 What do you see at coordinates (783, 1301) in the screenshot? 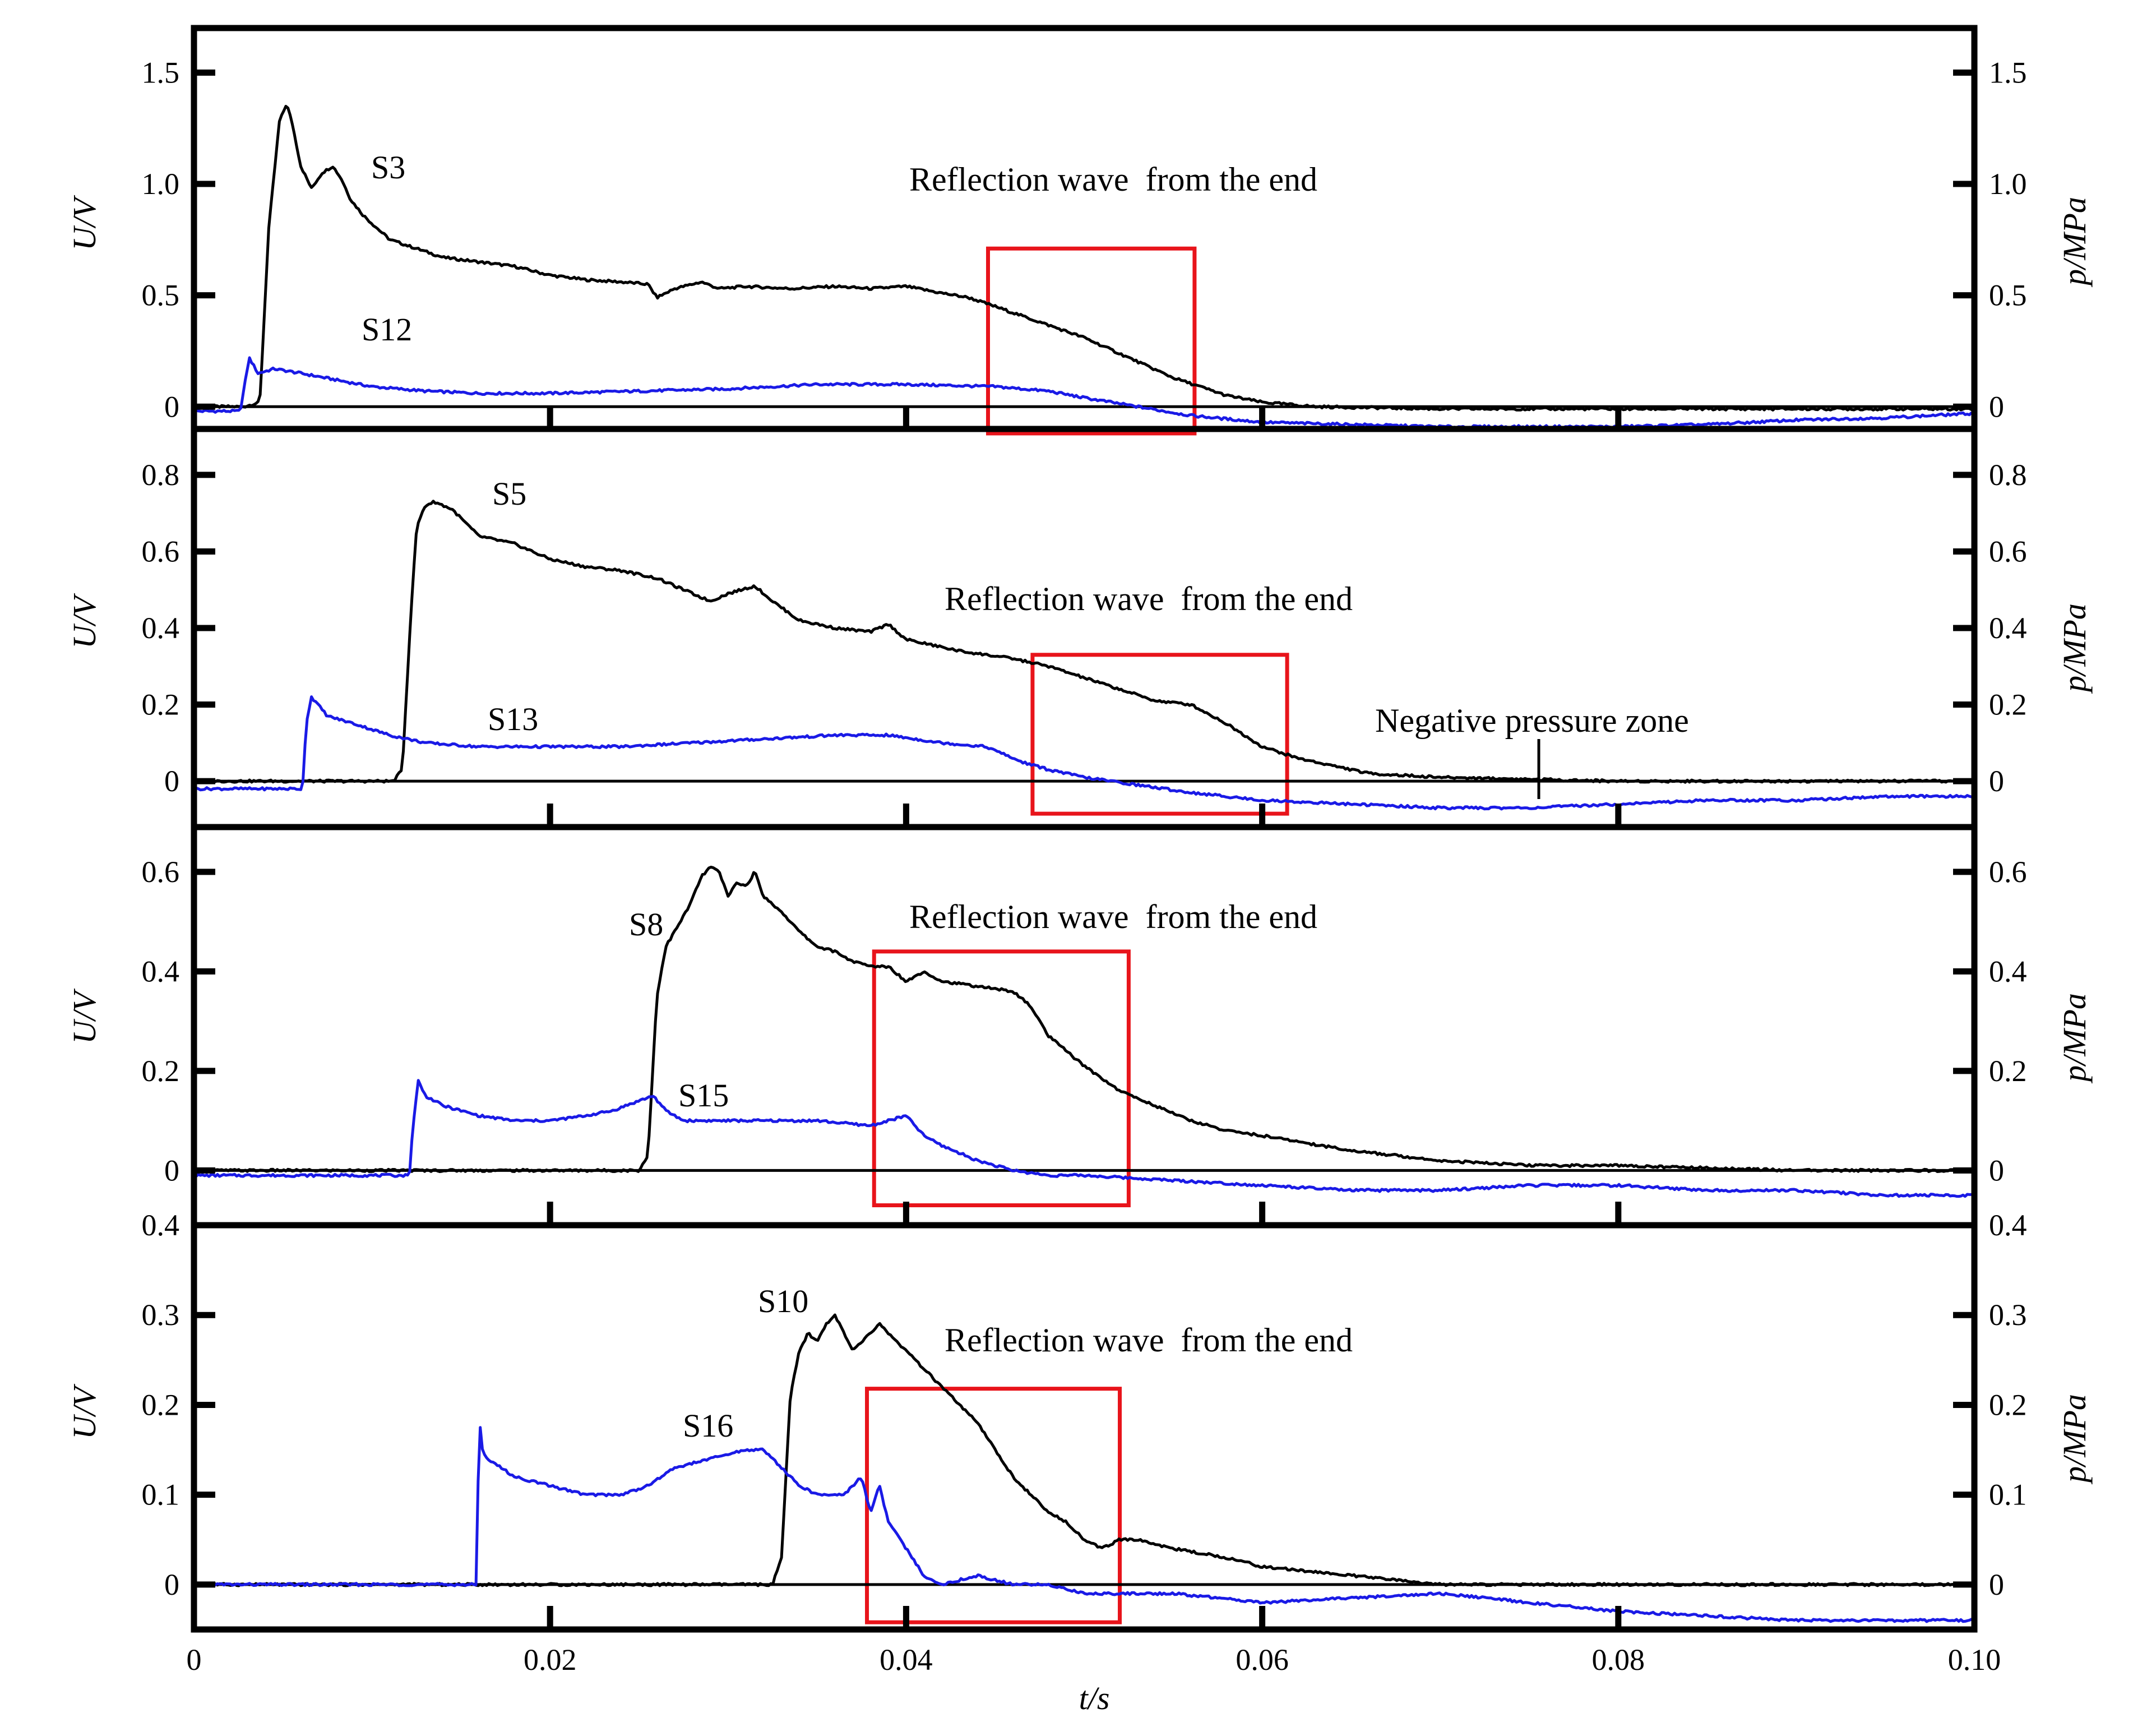
I see `series-label-s10: S10` at bounding box center [783, 1301].